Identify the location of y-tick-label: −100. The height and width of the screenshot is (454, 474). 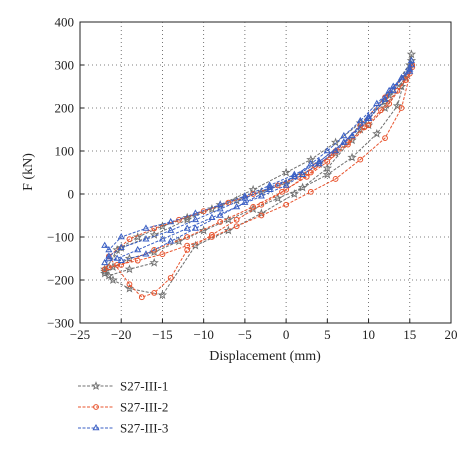
(60, 237).